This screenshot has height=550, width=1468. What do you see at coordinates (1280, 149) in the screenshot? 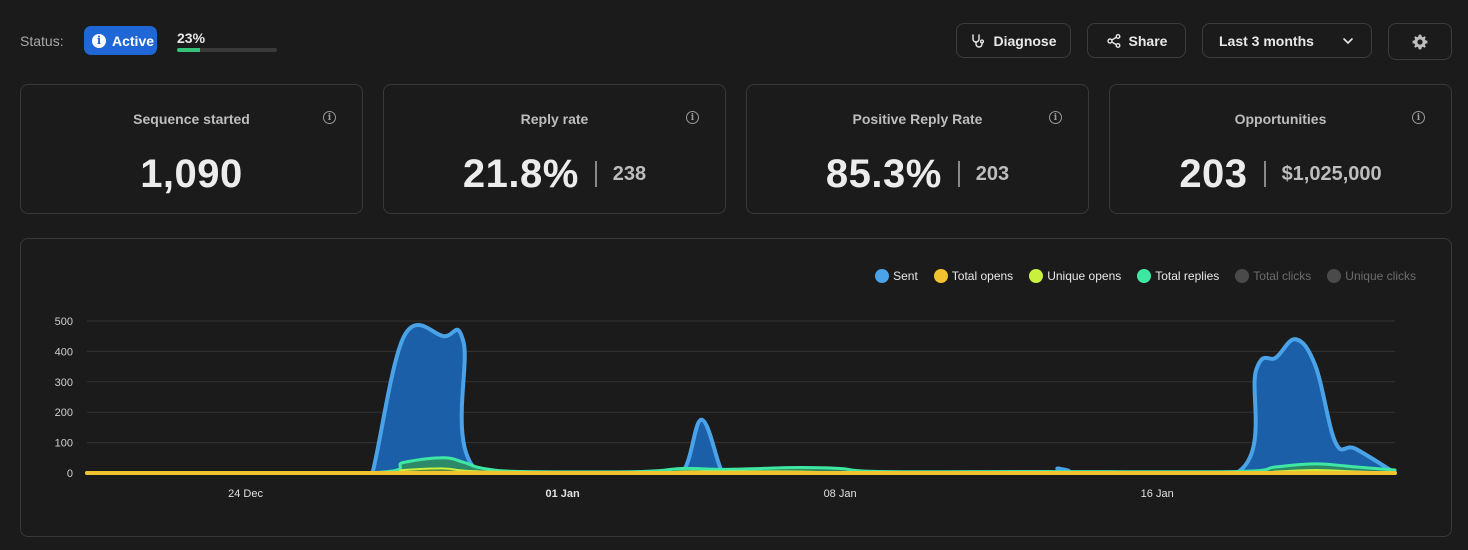
I see `metric-card-opportunities: Opportunities i 203 $1,025,000` at bounding box center [1280, 149].